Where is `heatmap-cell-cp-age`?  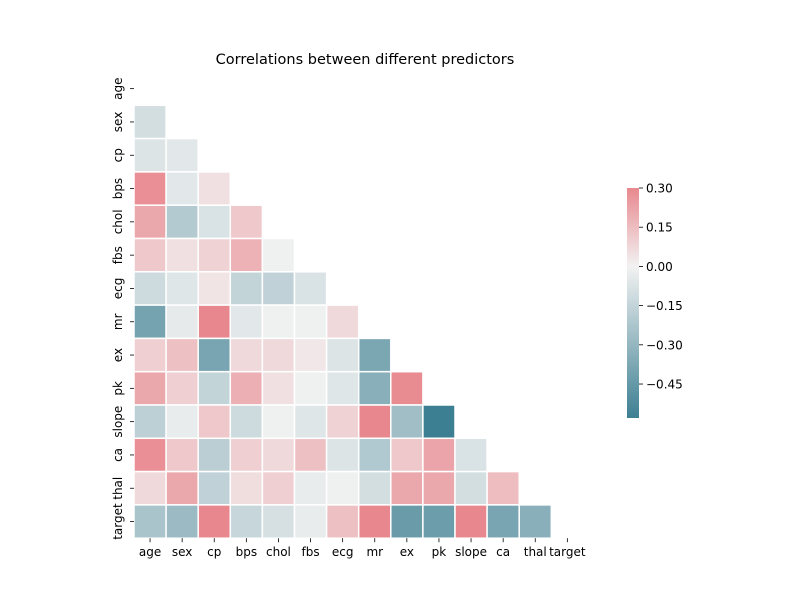
heatmap-cell-cp-age is located at coordinates (150, 155).